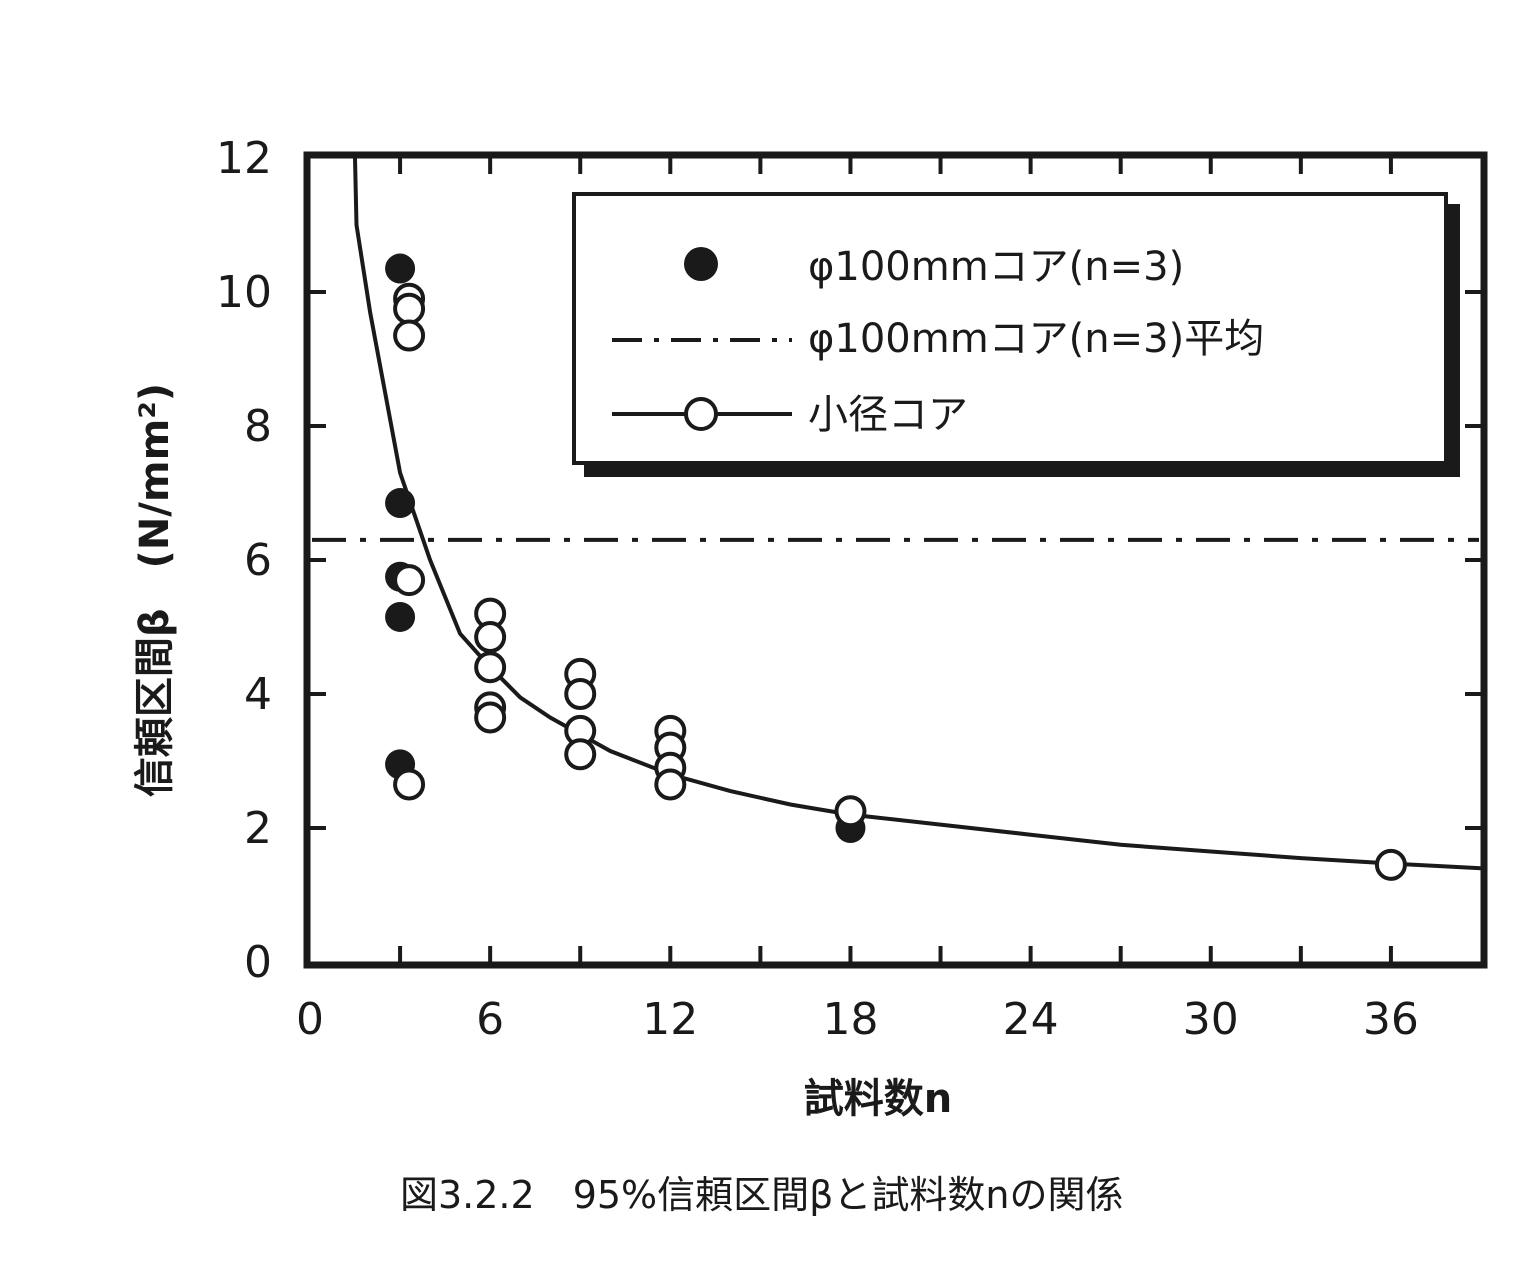 The width and height of the screenshot is (1536, 1281). What do you see at coordinates (258, 694) in the screenshot?
I see `y-tick-label: 4` at bounding box center [258, 694].